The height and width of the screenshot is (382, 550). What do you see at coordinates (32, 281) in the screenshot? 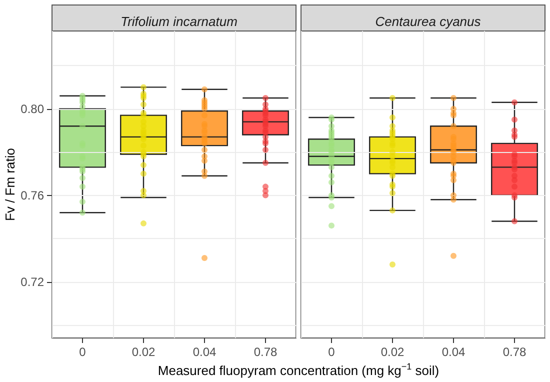
I see `y-tick-label: 0.72` at bounding box center [32, 281].